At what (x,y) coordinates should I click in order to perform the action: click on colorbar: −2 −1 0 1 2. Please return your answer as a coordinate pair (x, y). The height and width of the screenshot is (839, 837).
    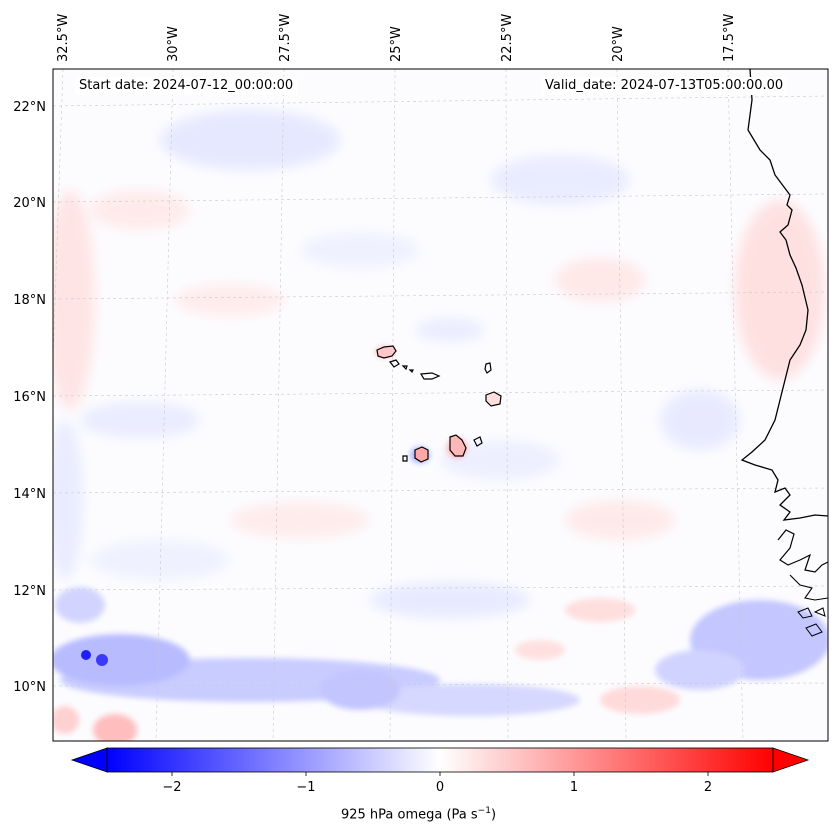
    Looking at the image, I should click on (440, 771).